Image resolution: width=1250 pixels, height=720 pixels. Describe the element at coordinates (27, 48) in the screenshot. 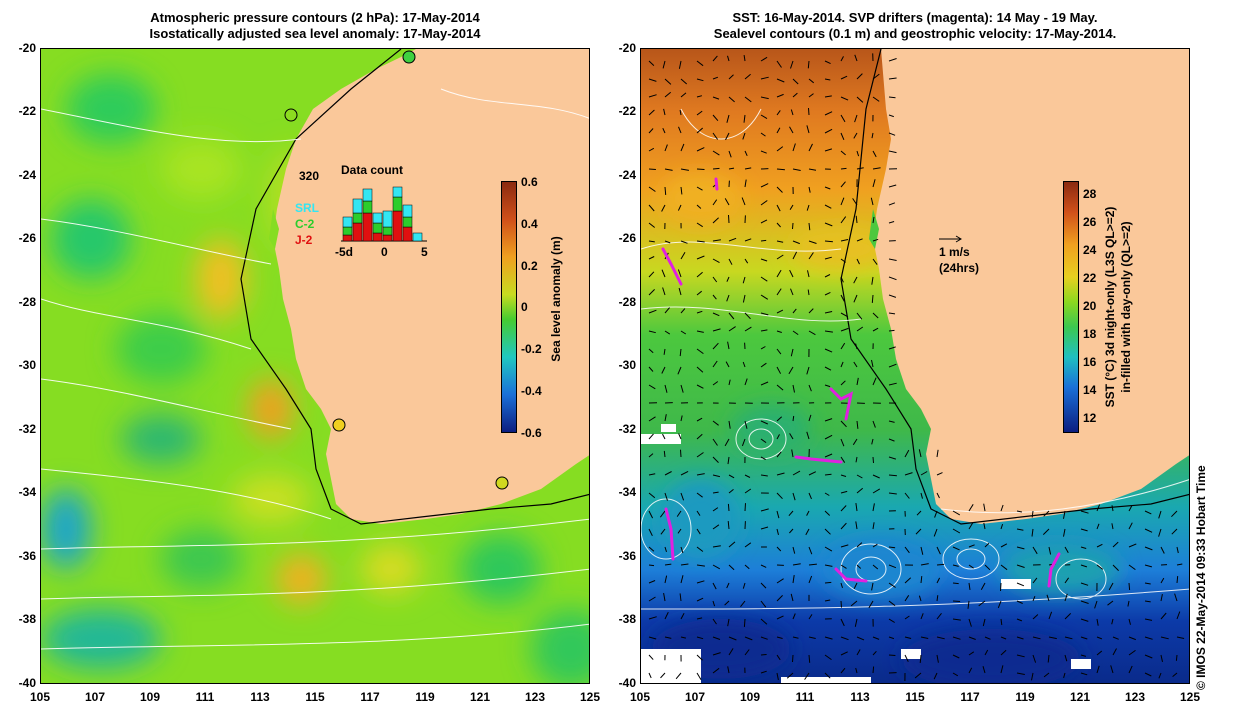

I see `left-ytick: -20` at that location.